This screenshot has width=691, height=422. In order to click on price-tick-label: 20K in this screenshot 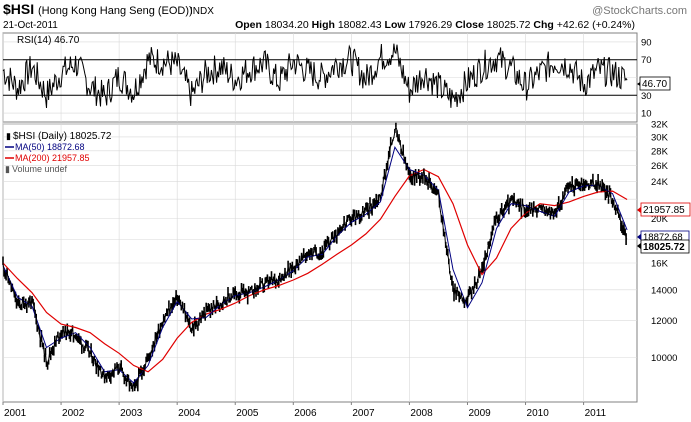, I will do `click(660, 219)`.